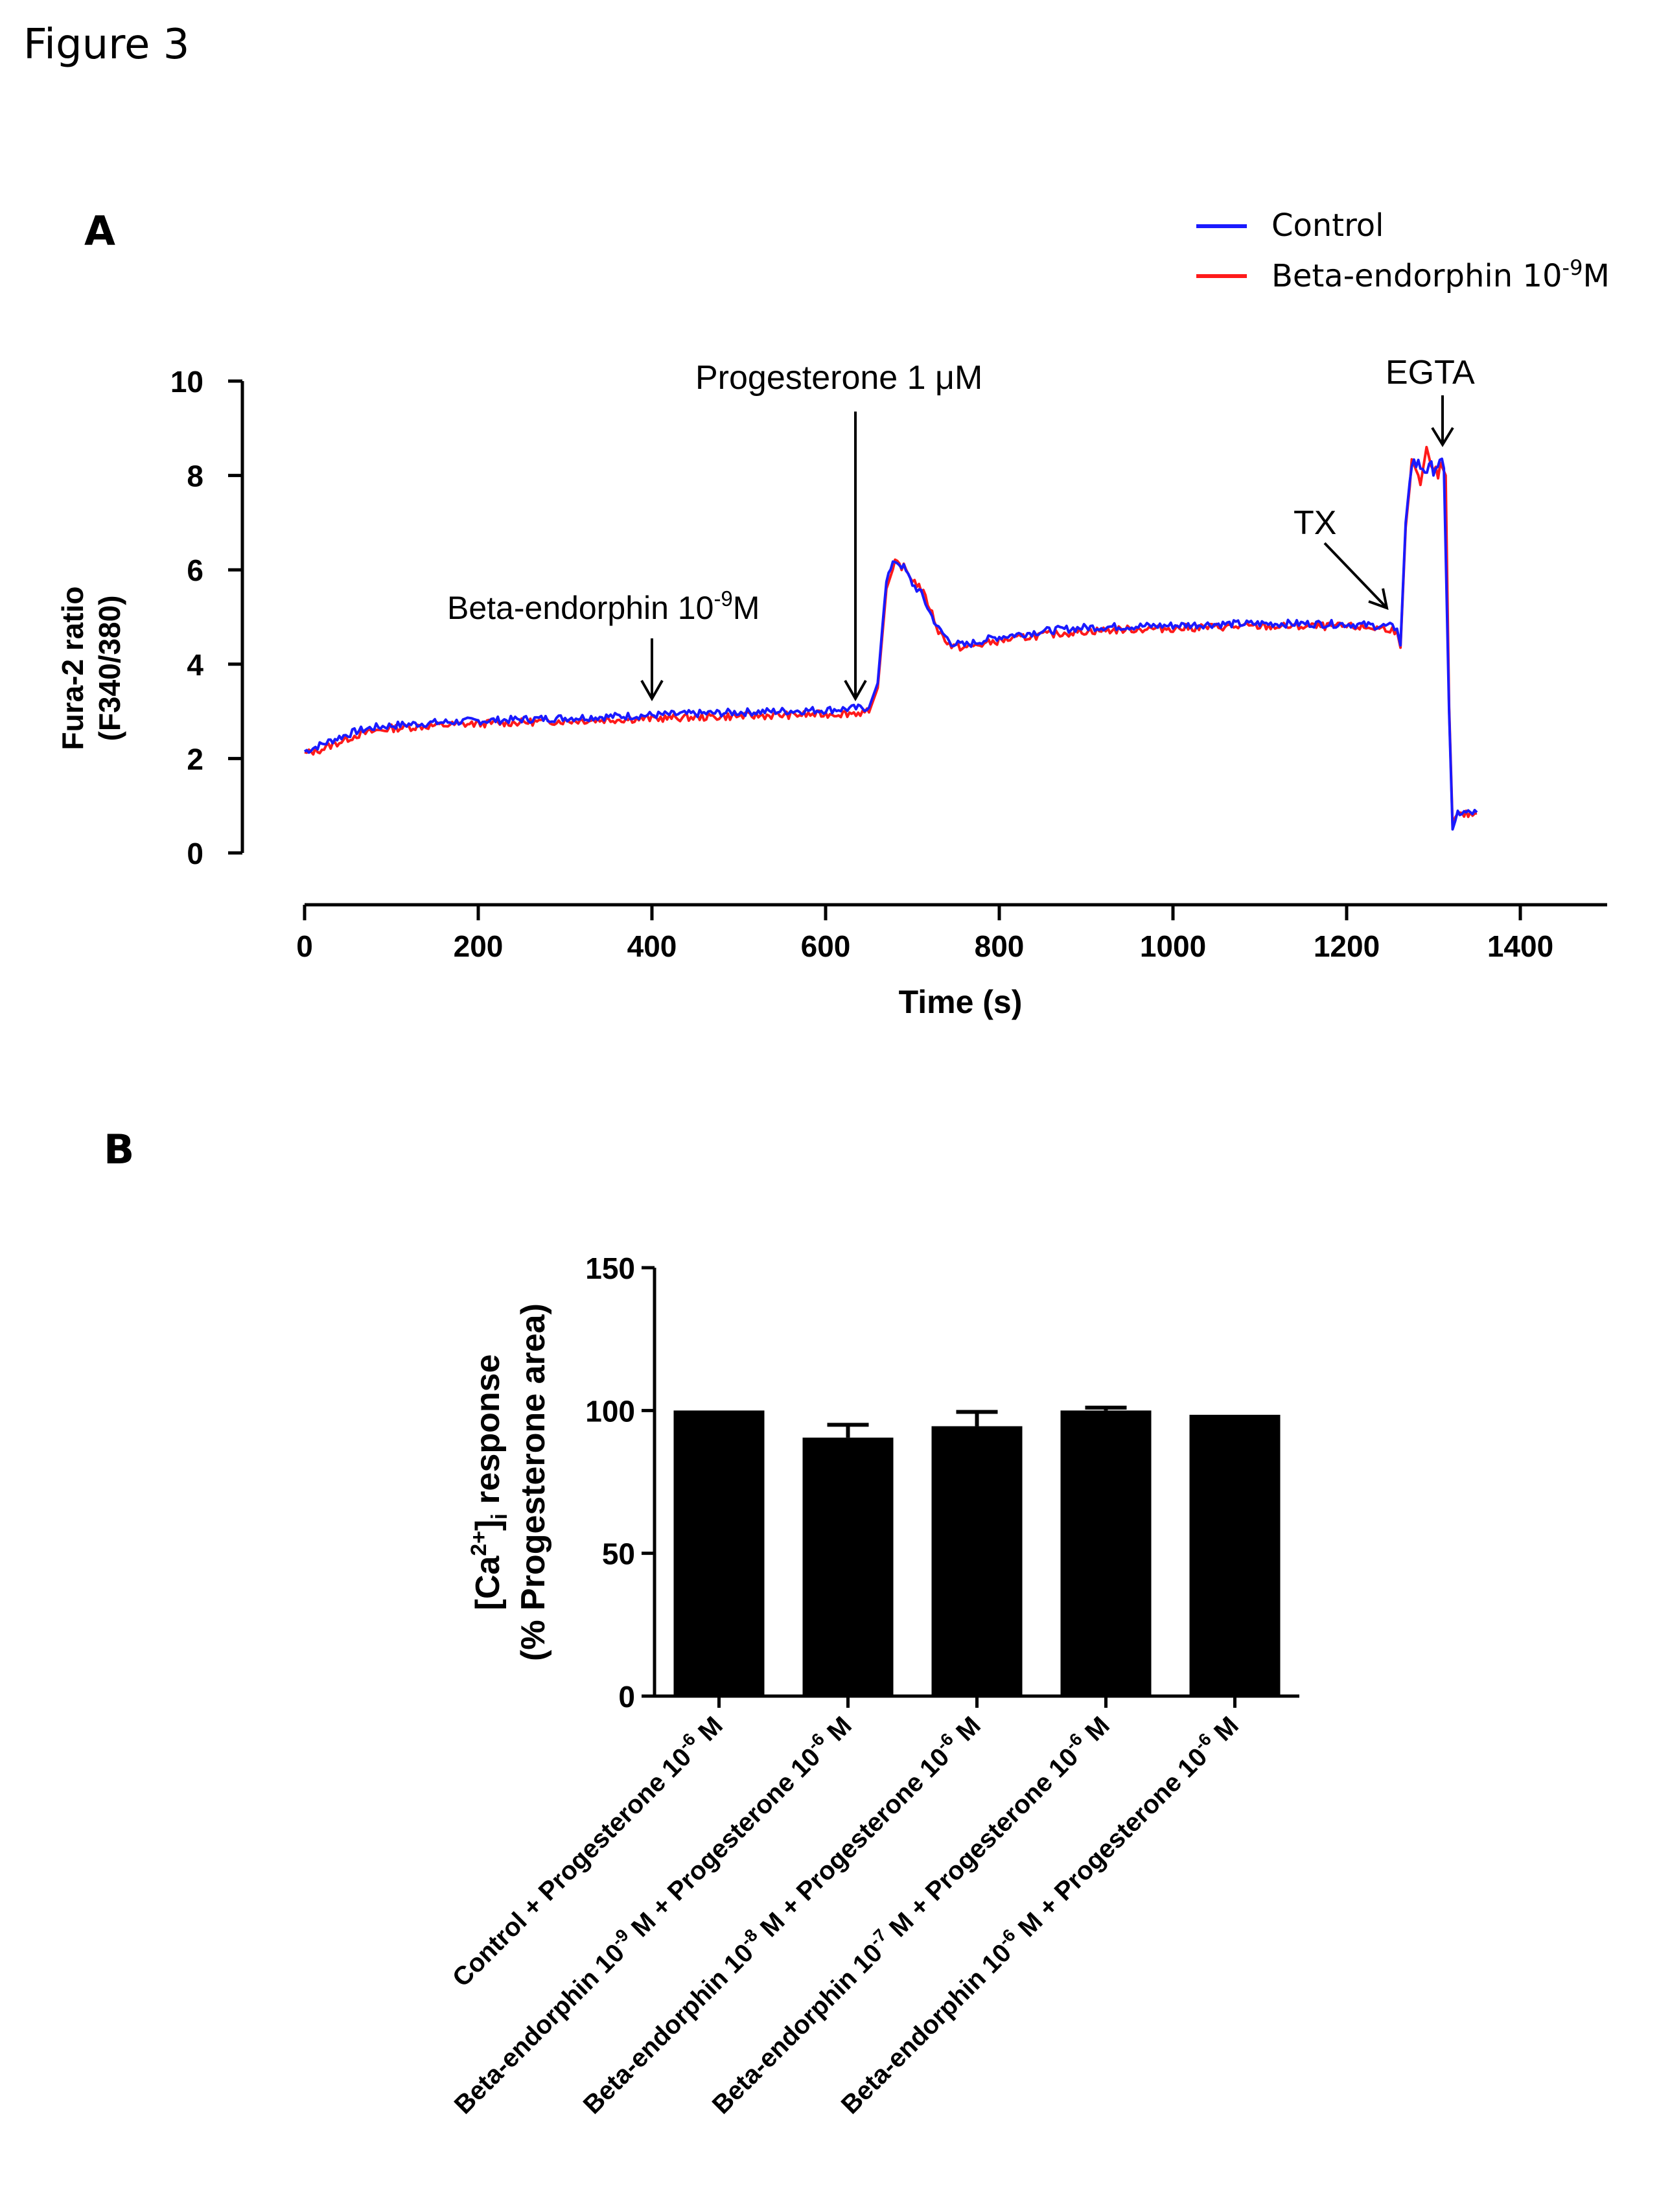 This screenshot has height=2212, width=1659. Describe the element at coordinates (627, 1697) in the screenshot. I see `y-tick-label-b: 0` at that location.